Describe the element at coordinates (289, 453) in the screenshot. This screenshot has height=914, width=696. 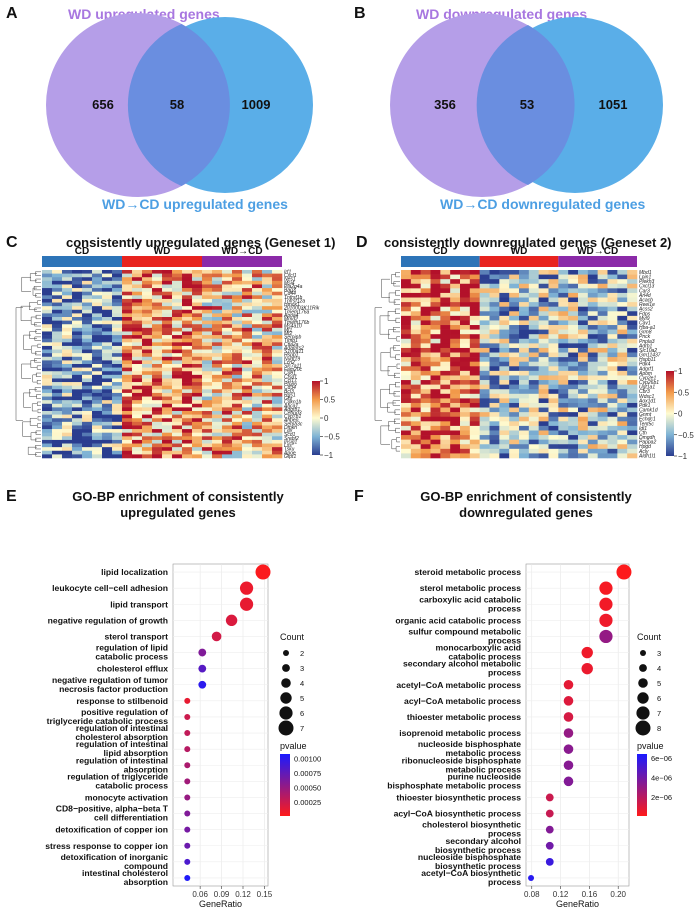
I see `gene-label: Apoe` at that location.